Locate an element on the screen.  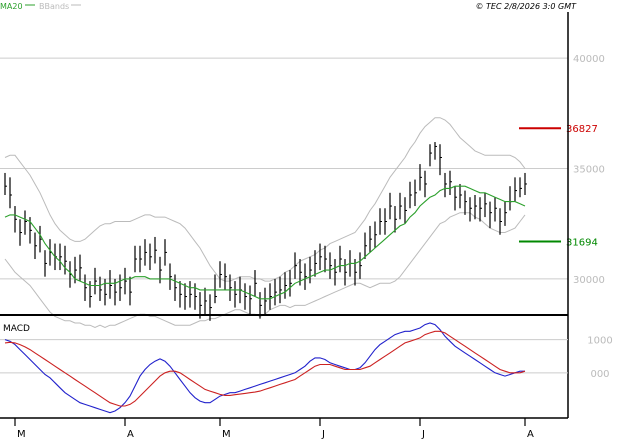
copyright-stamp: © TEC 2/8/2026 3:0 GMT is located at coordinates (527, 6).